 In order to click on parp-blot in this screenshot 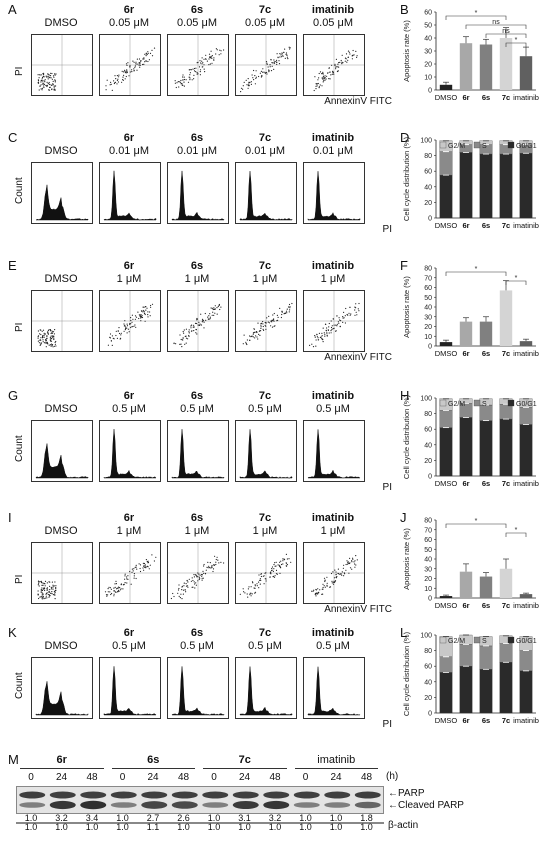, I will do `click(200, 800)`.